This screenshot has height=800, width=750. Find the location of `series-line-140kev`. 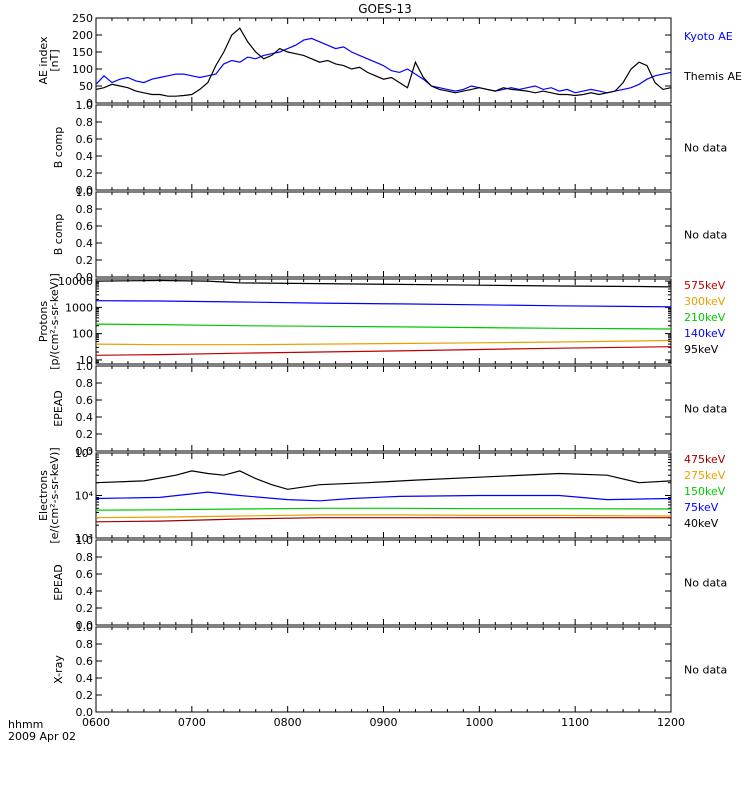

series-line-140kev is located at coordinates (383, 304).